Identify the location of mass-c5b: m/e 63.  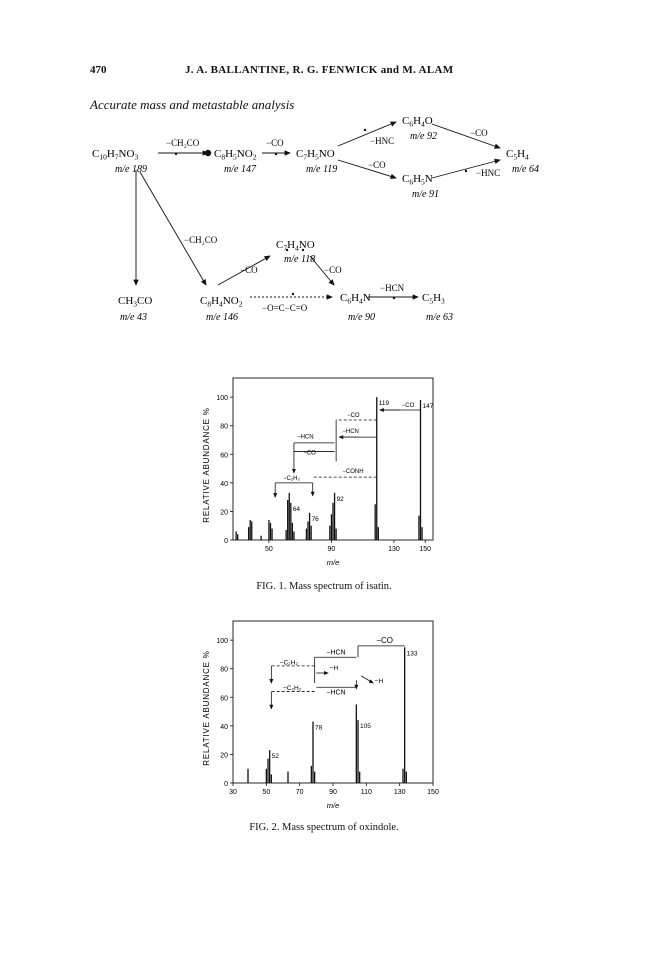
(439, 317).